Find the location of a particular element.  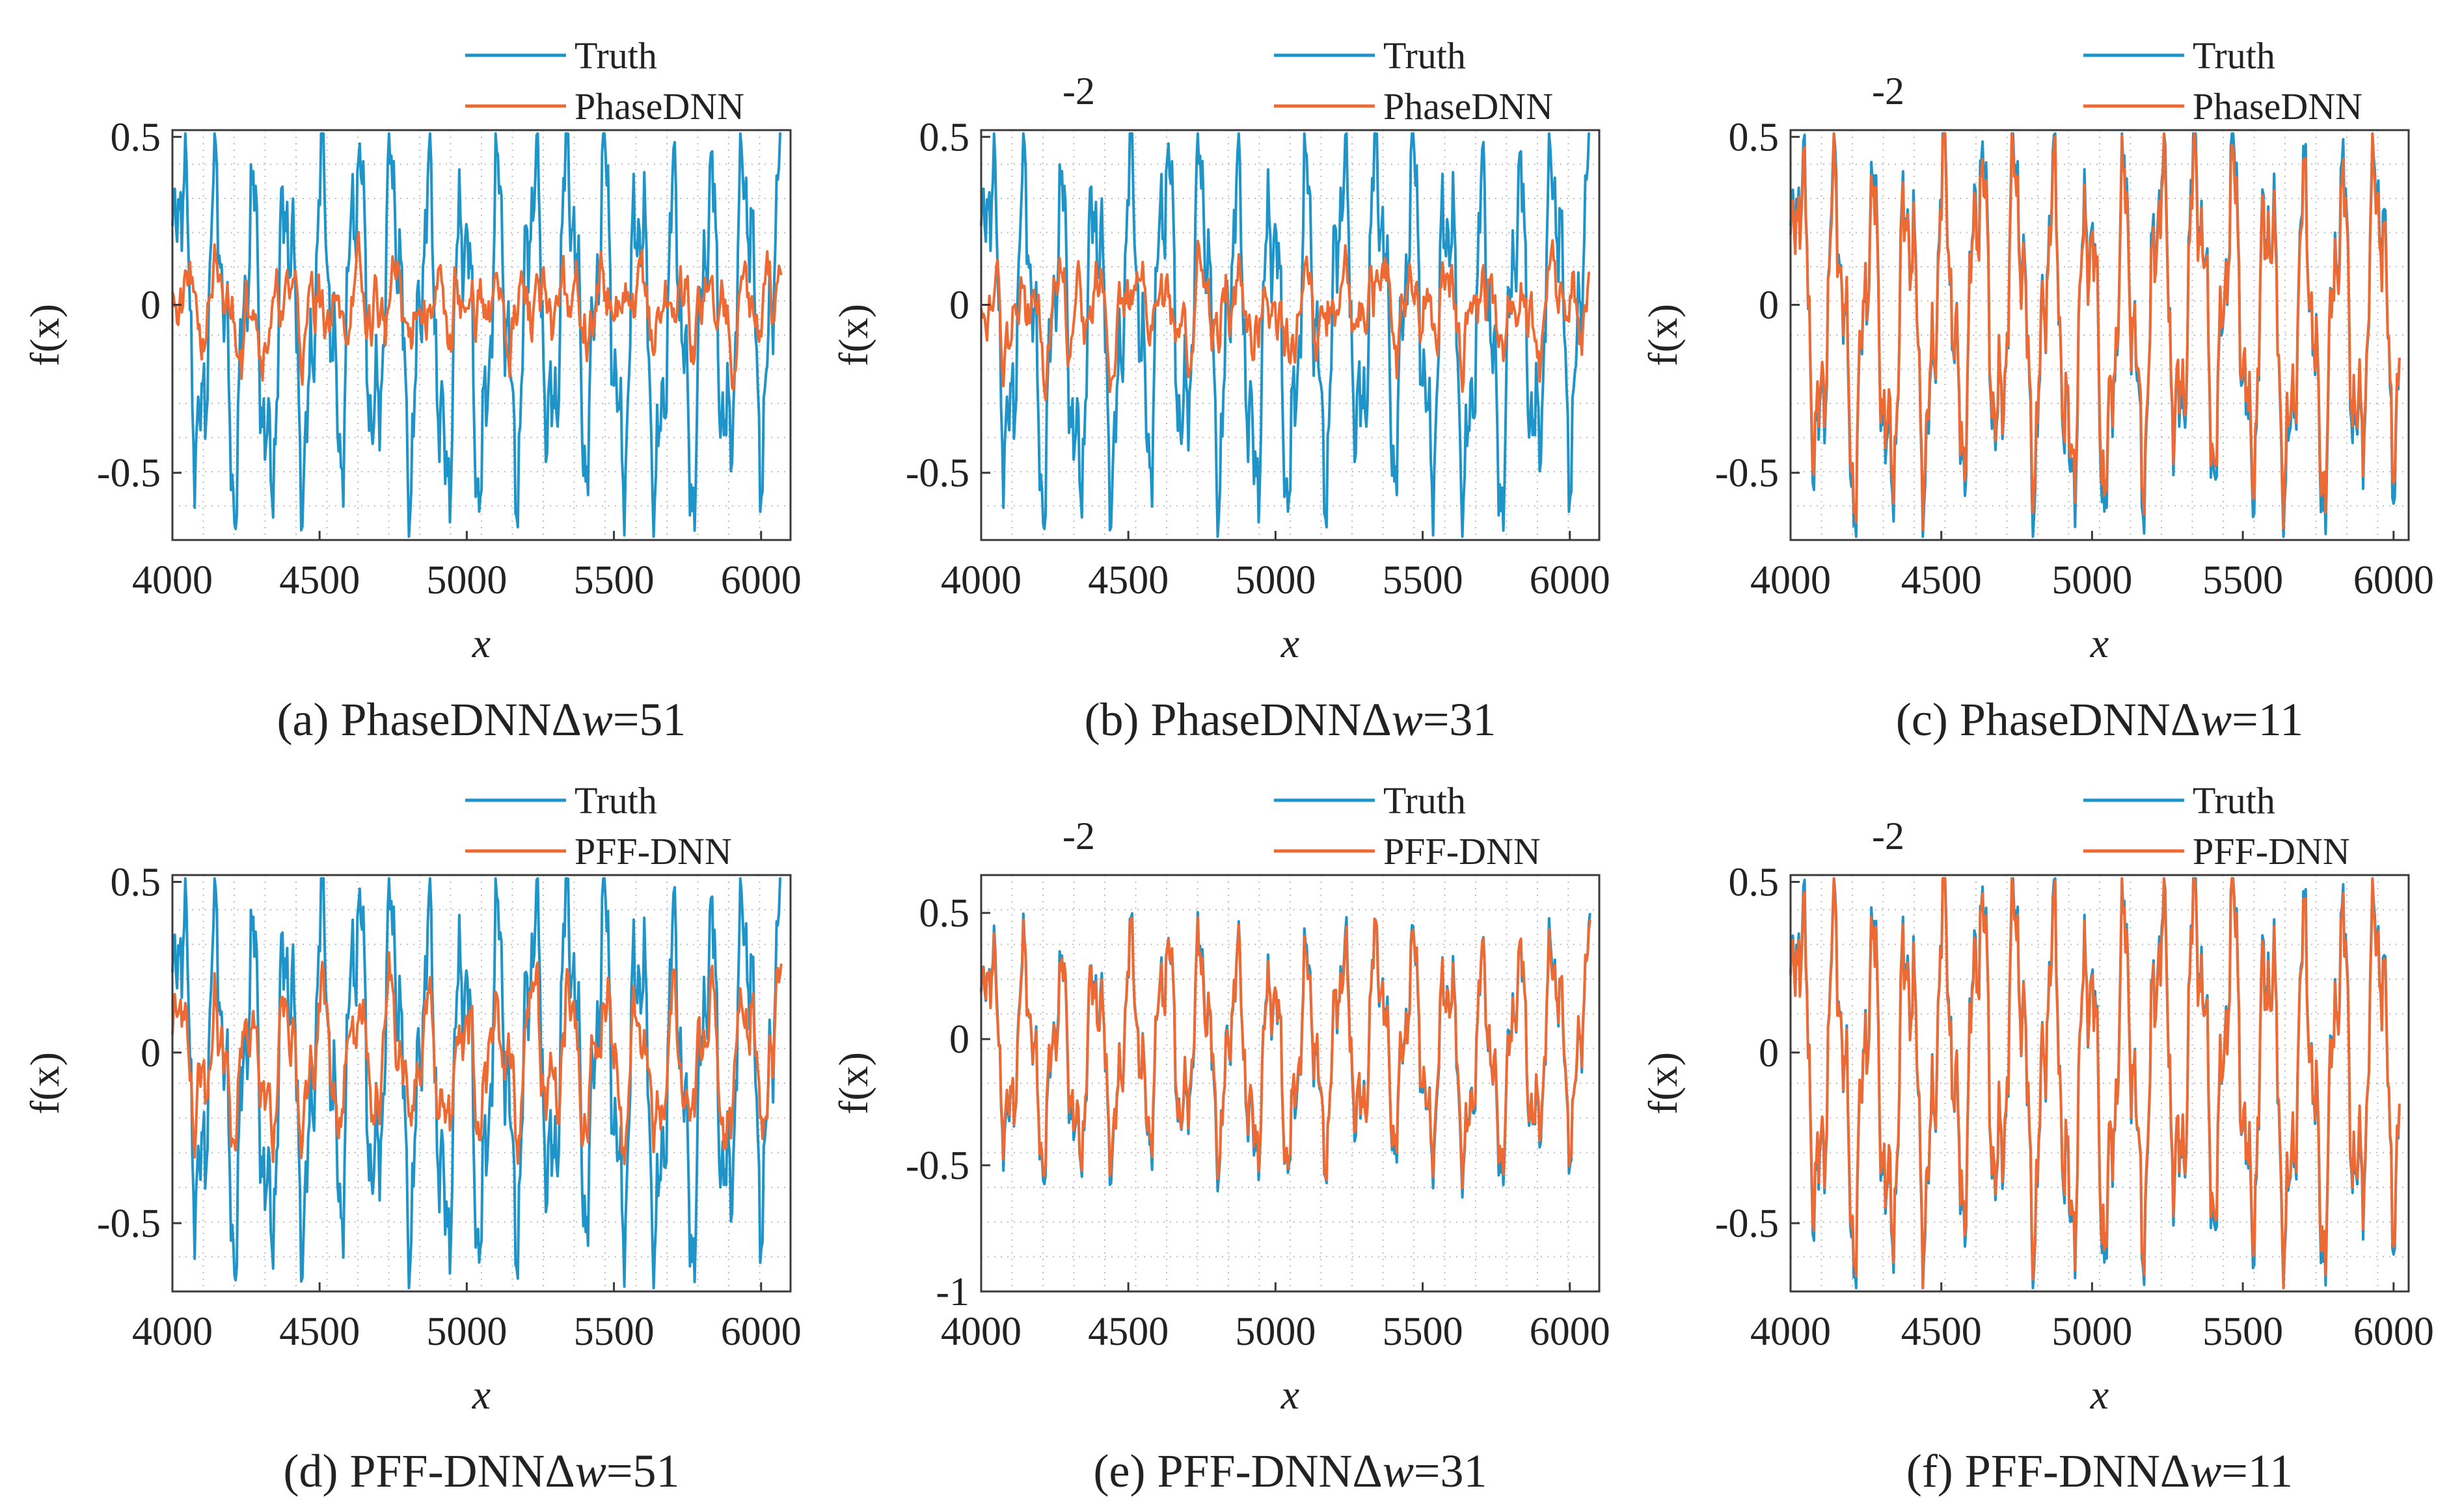

y-axis-label: f(x) is located at coordinates (853, 1083).